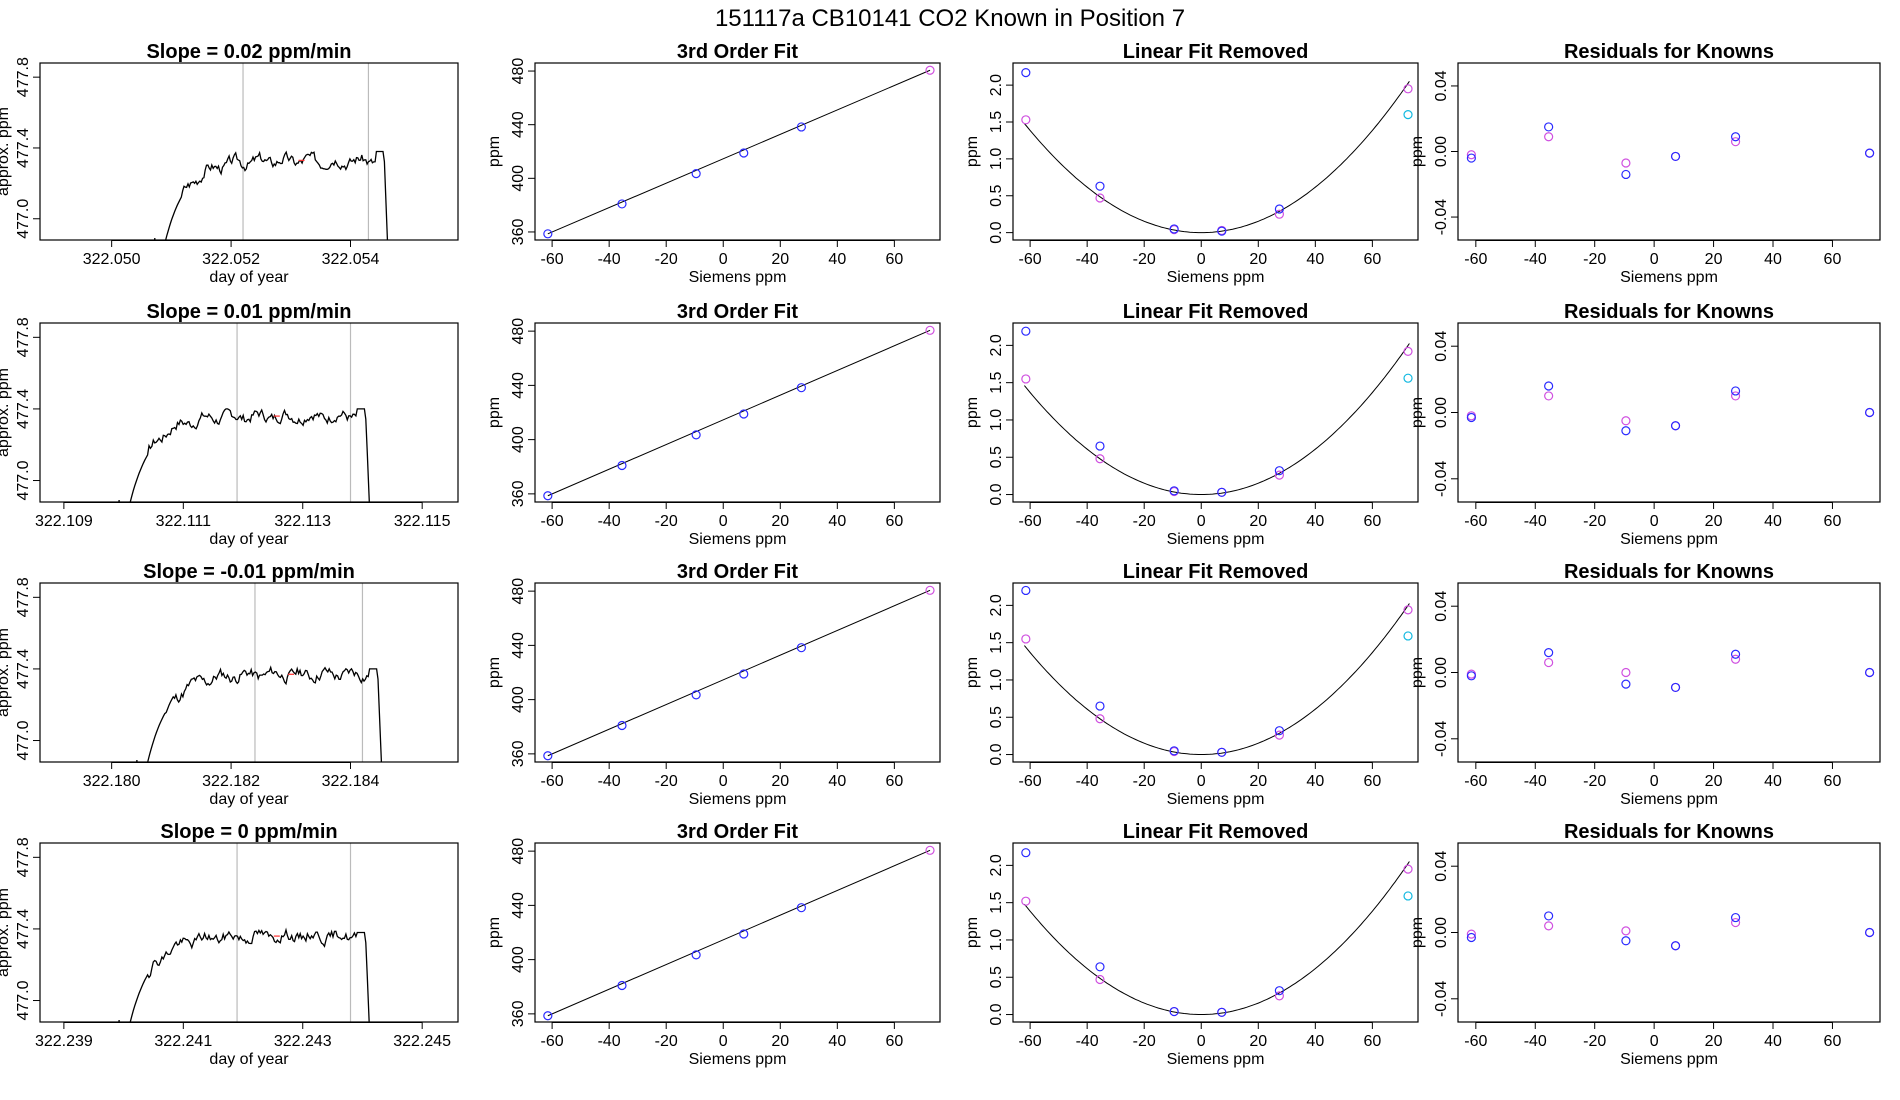  I want to click on y-tick-label: -0.04, so click(1441, 998).